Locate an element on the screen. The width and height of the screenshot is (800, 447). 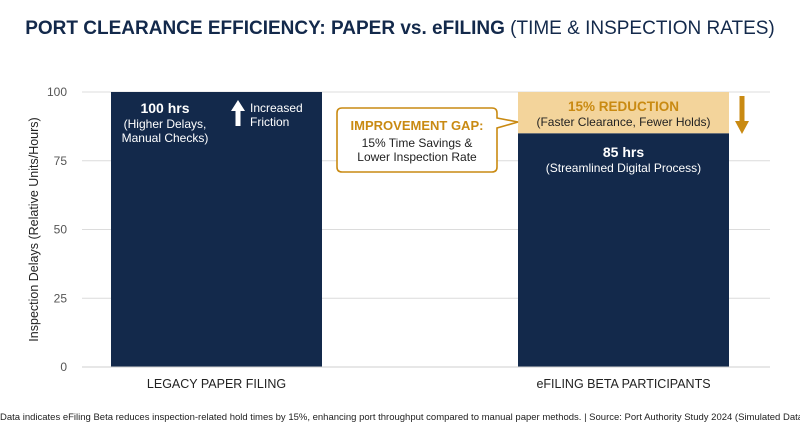
reduction-segment is located at coordinates (623, 113).